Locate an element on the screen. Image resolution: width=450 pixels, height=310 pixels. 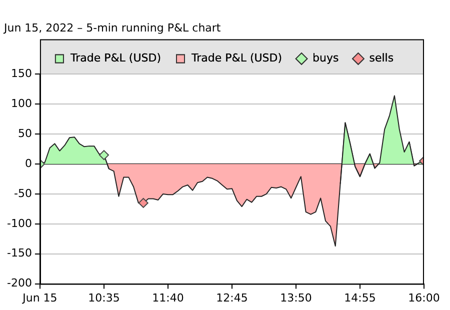
y-tick-label: 0 is located at coordinates (28, 163).